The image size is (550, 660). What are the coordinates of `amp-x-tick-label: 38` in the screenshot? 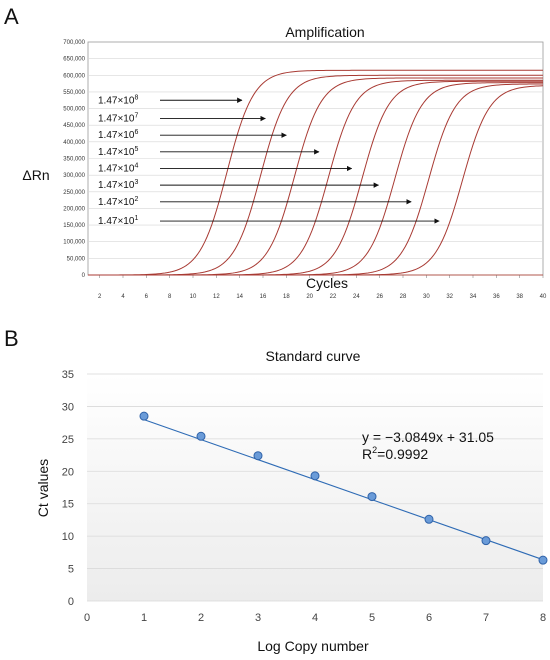 It's located at (519, 297).